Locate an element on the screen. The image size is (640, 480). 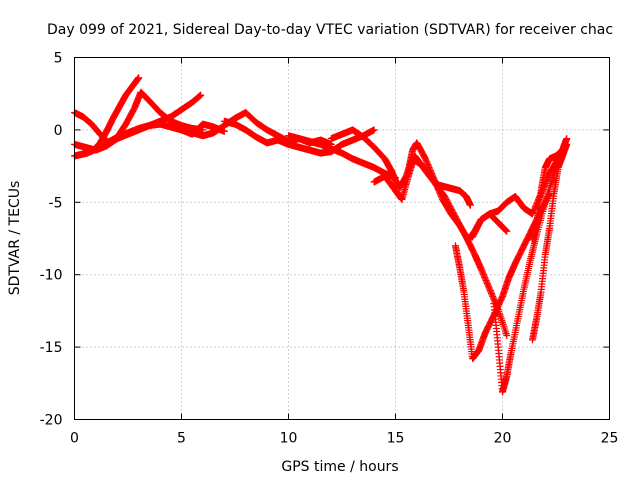
x-axis-label: GPS time / hours is located at coordinates (339, 467).